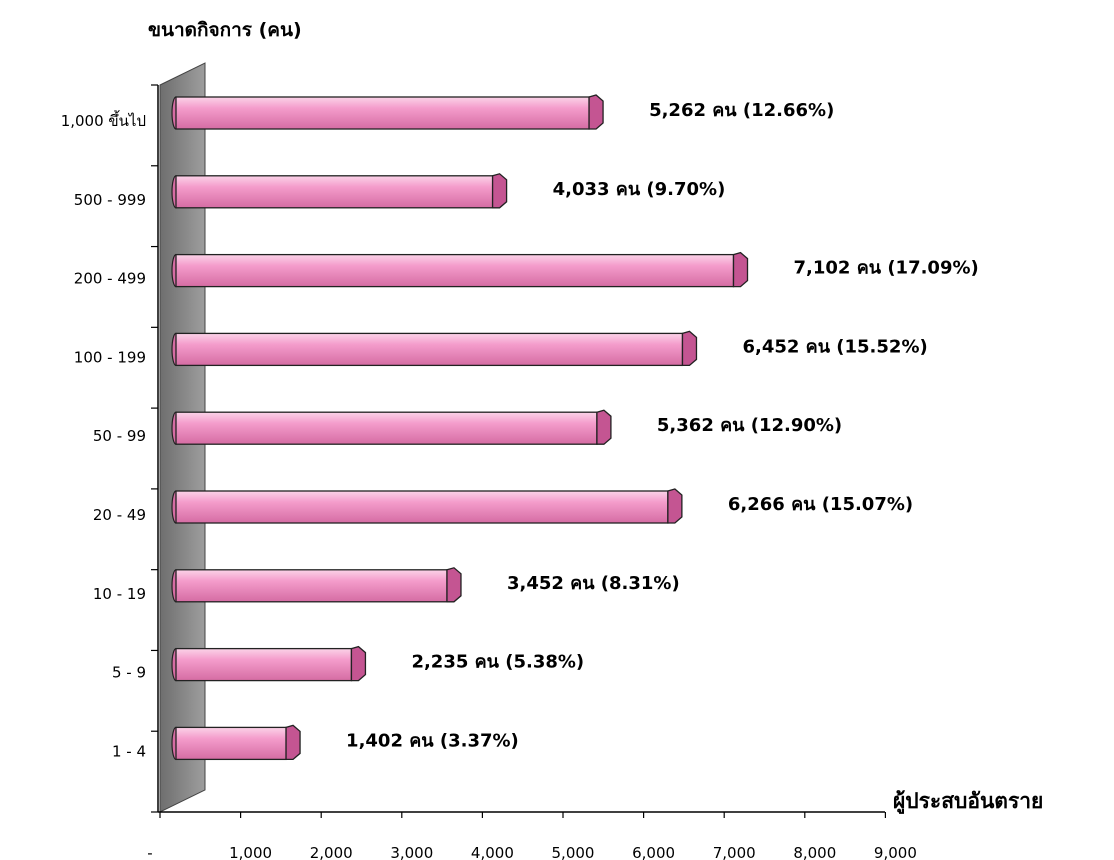  What do you see at coordinates (225, 30) in the screenshot?
I see `y-axis-title: ขนาดกิจการ (คน)` at bounding box center [225, 30].